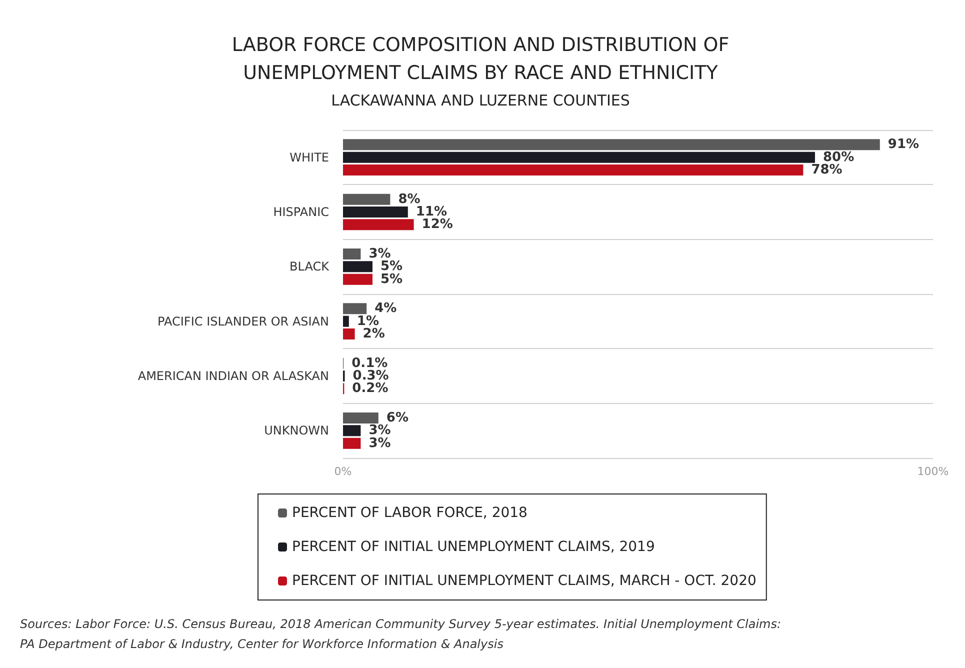 The height and width of the screenshot is (668, 965). Describe the element at coordinates (933, 471) in the screenshot. I see `x-tick-label: 100%` at that location.